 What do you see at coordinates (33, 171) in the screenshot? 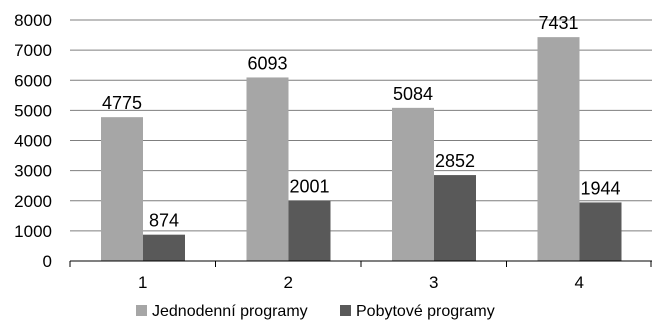
I see `y-tick-label: 3000` at bounding box center [33, 171].